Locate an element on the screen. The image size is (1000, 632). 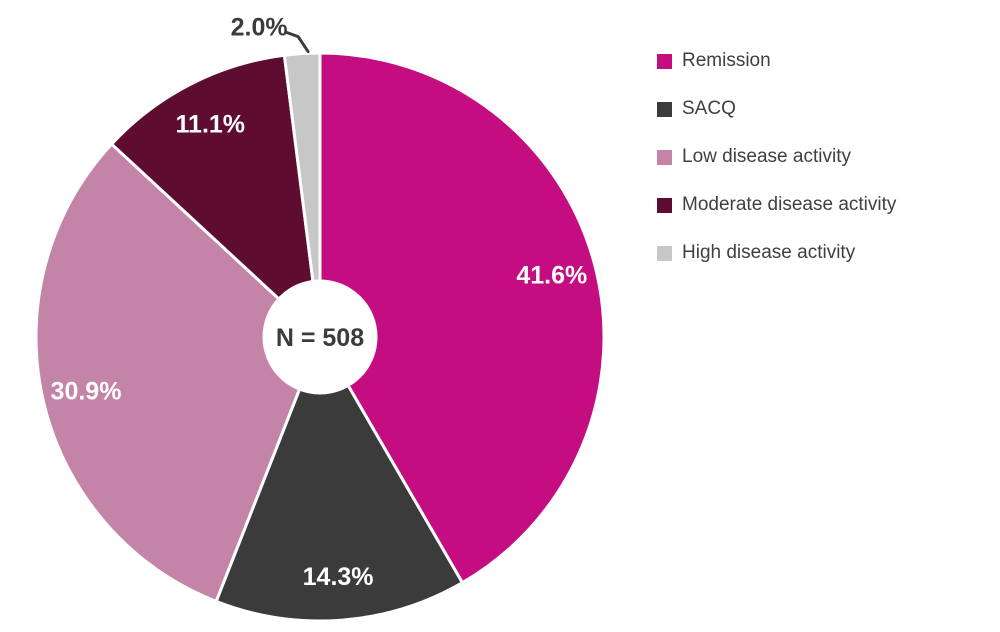
legend-item-label: Remission is located at coordinates (726, 60).